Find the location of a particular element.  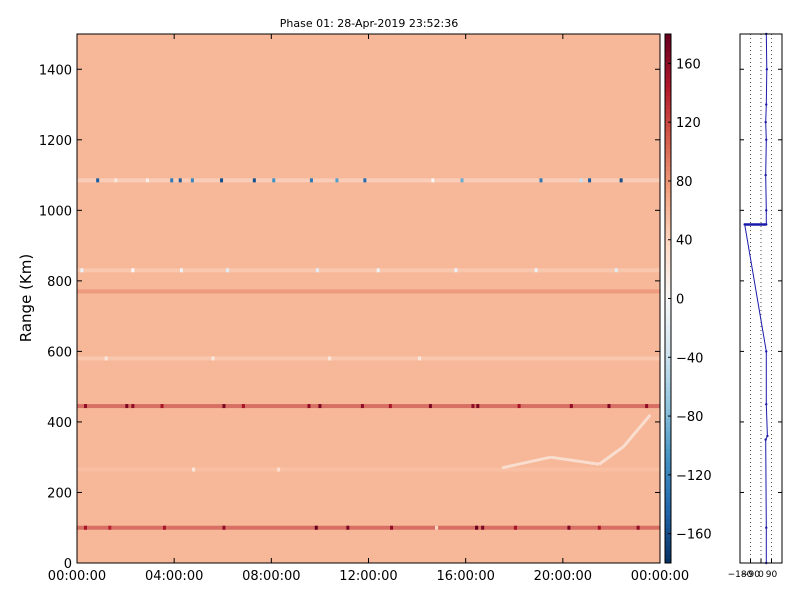

x-tick-label: 16:00:00 is located at coordinates (465, 576).